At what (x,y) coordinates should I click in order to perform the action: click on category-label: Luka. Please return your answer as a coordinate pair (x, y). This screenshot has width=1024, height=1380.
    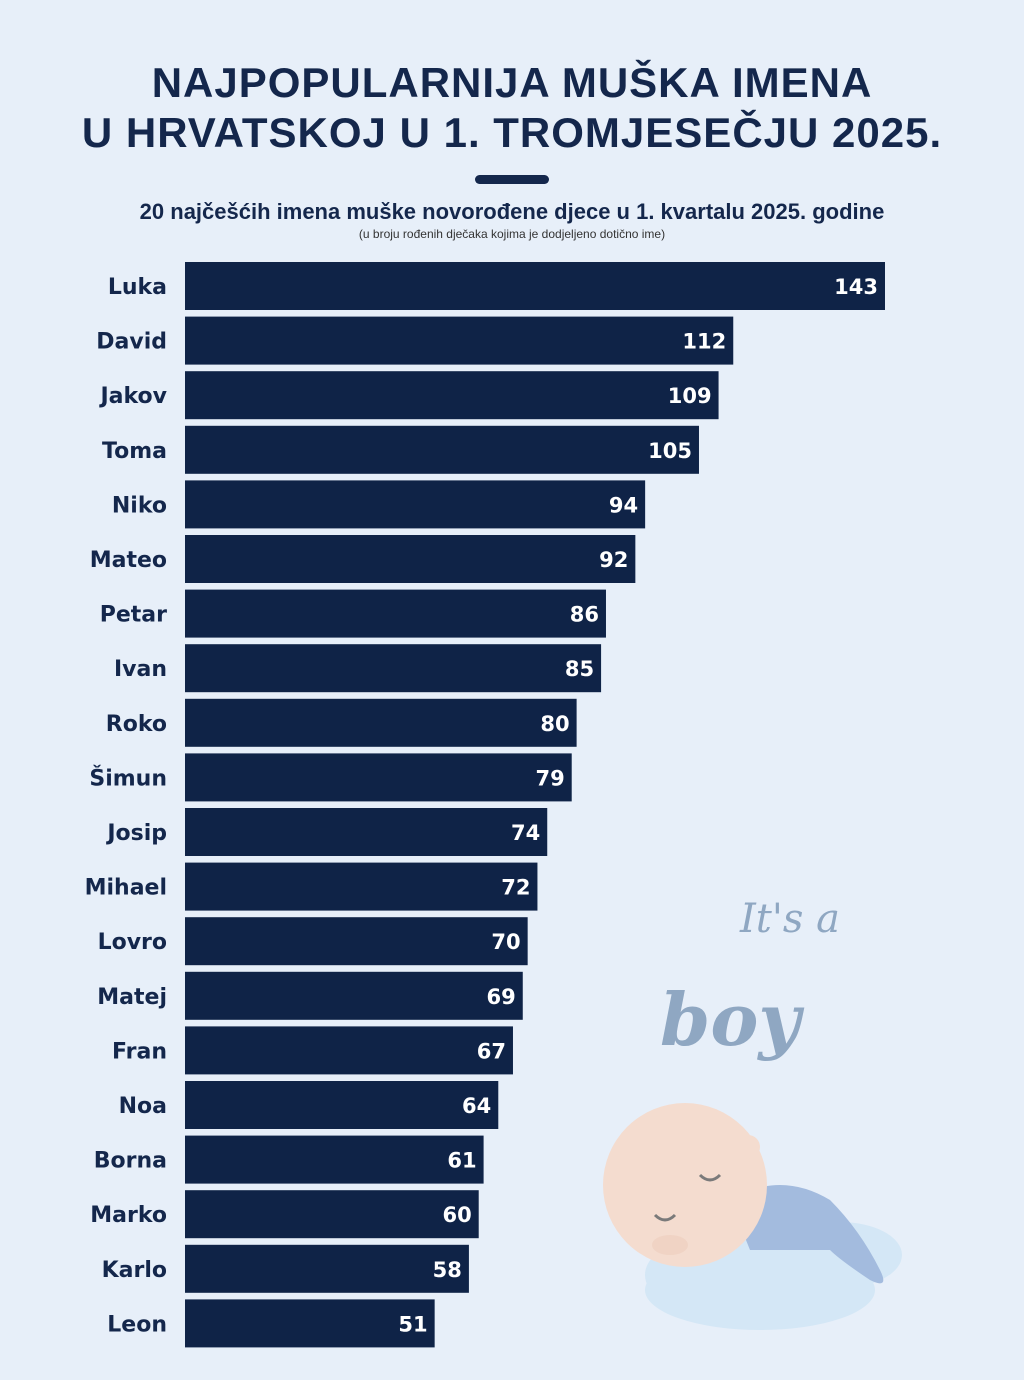
    Looking at the image, I should click on (137, 287).